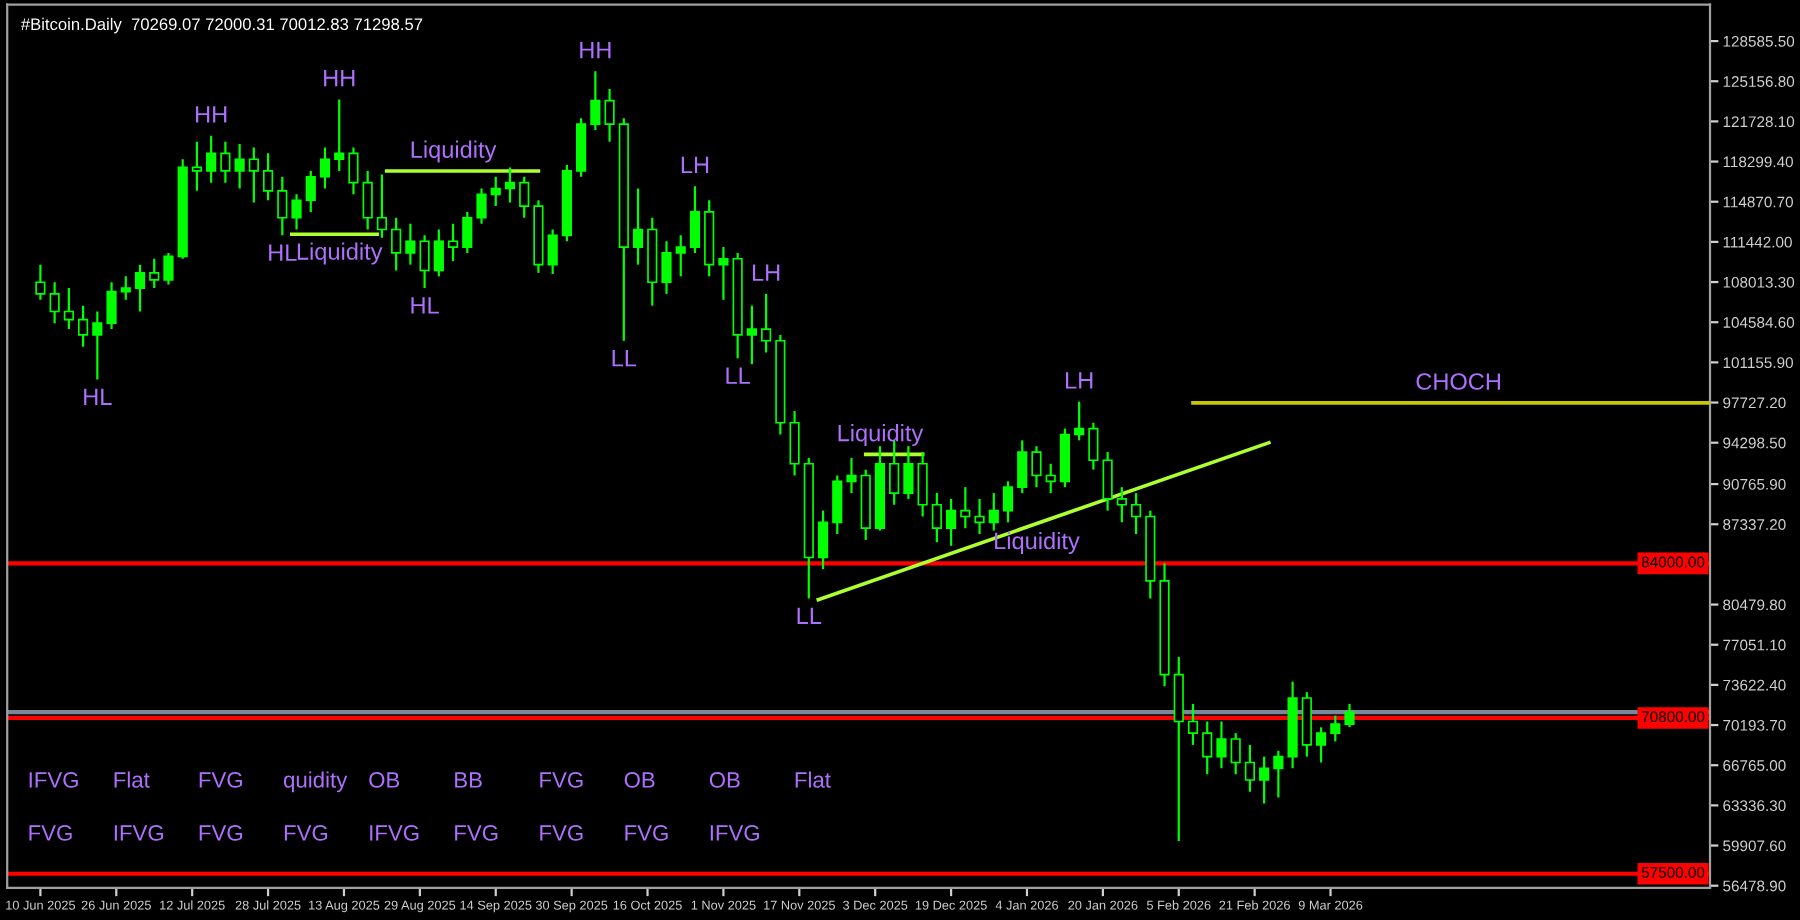  I want to click on annotation: quidity, so click(315, 782).